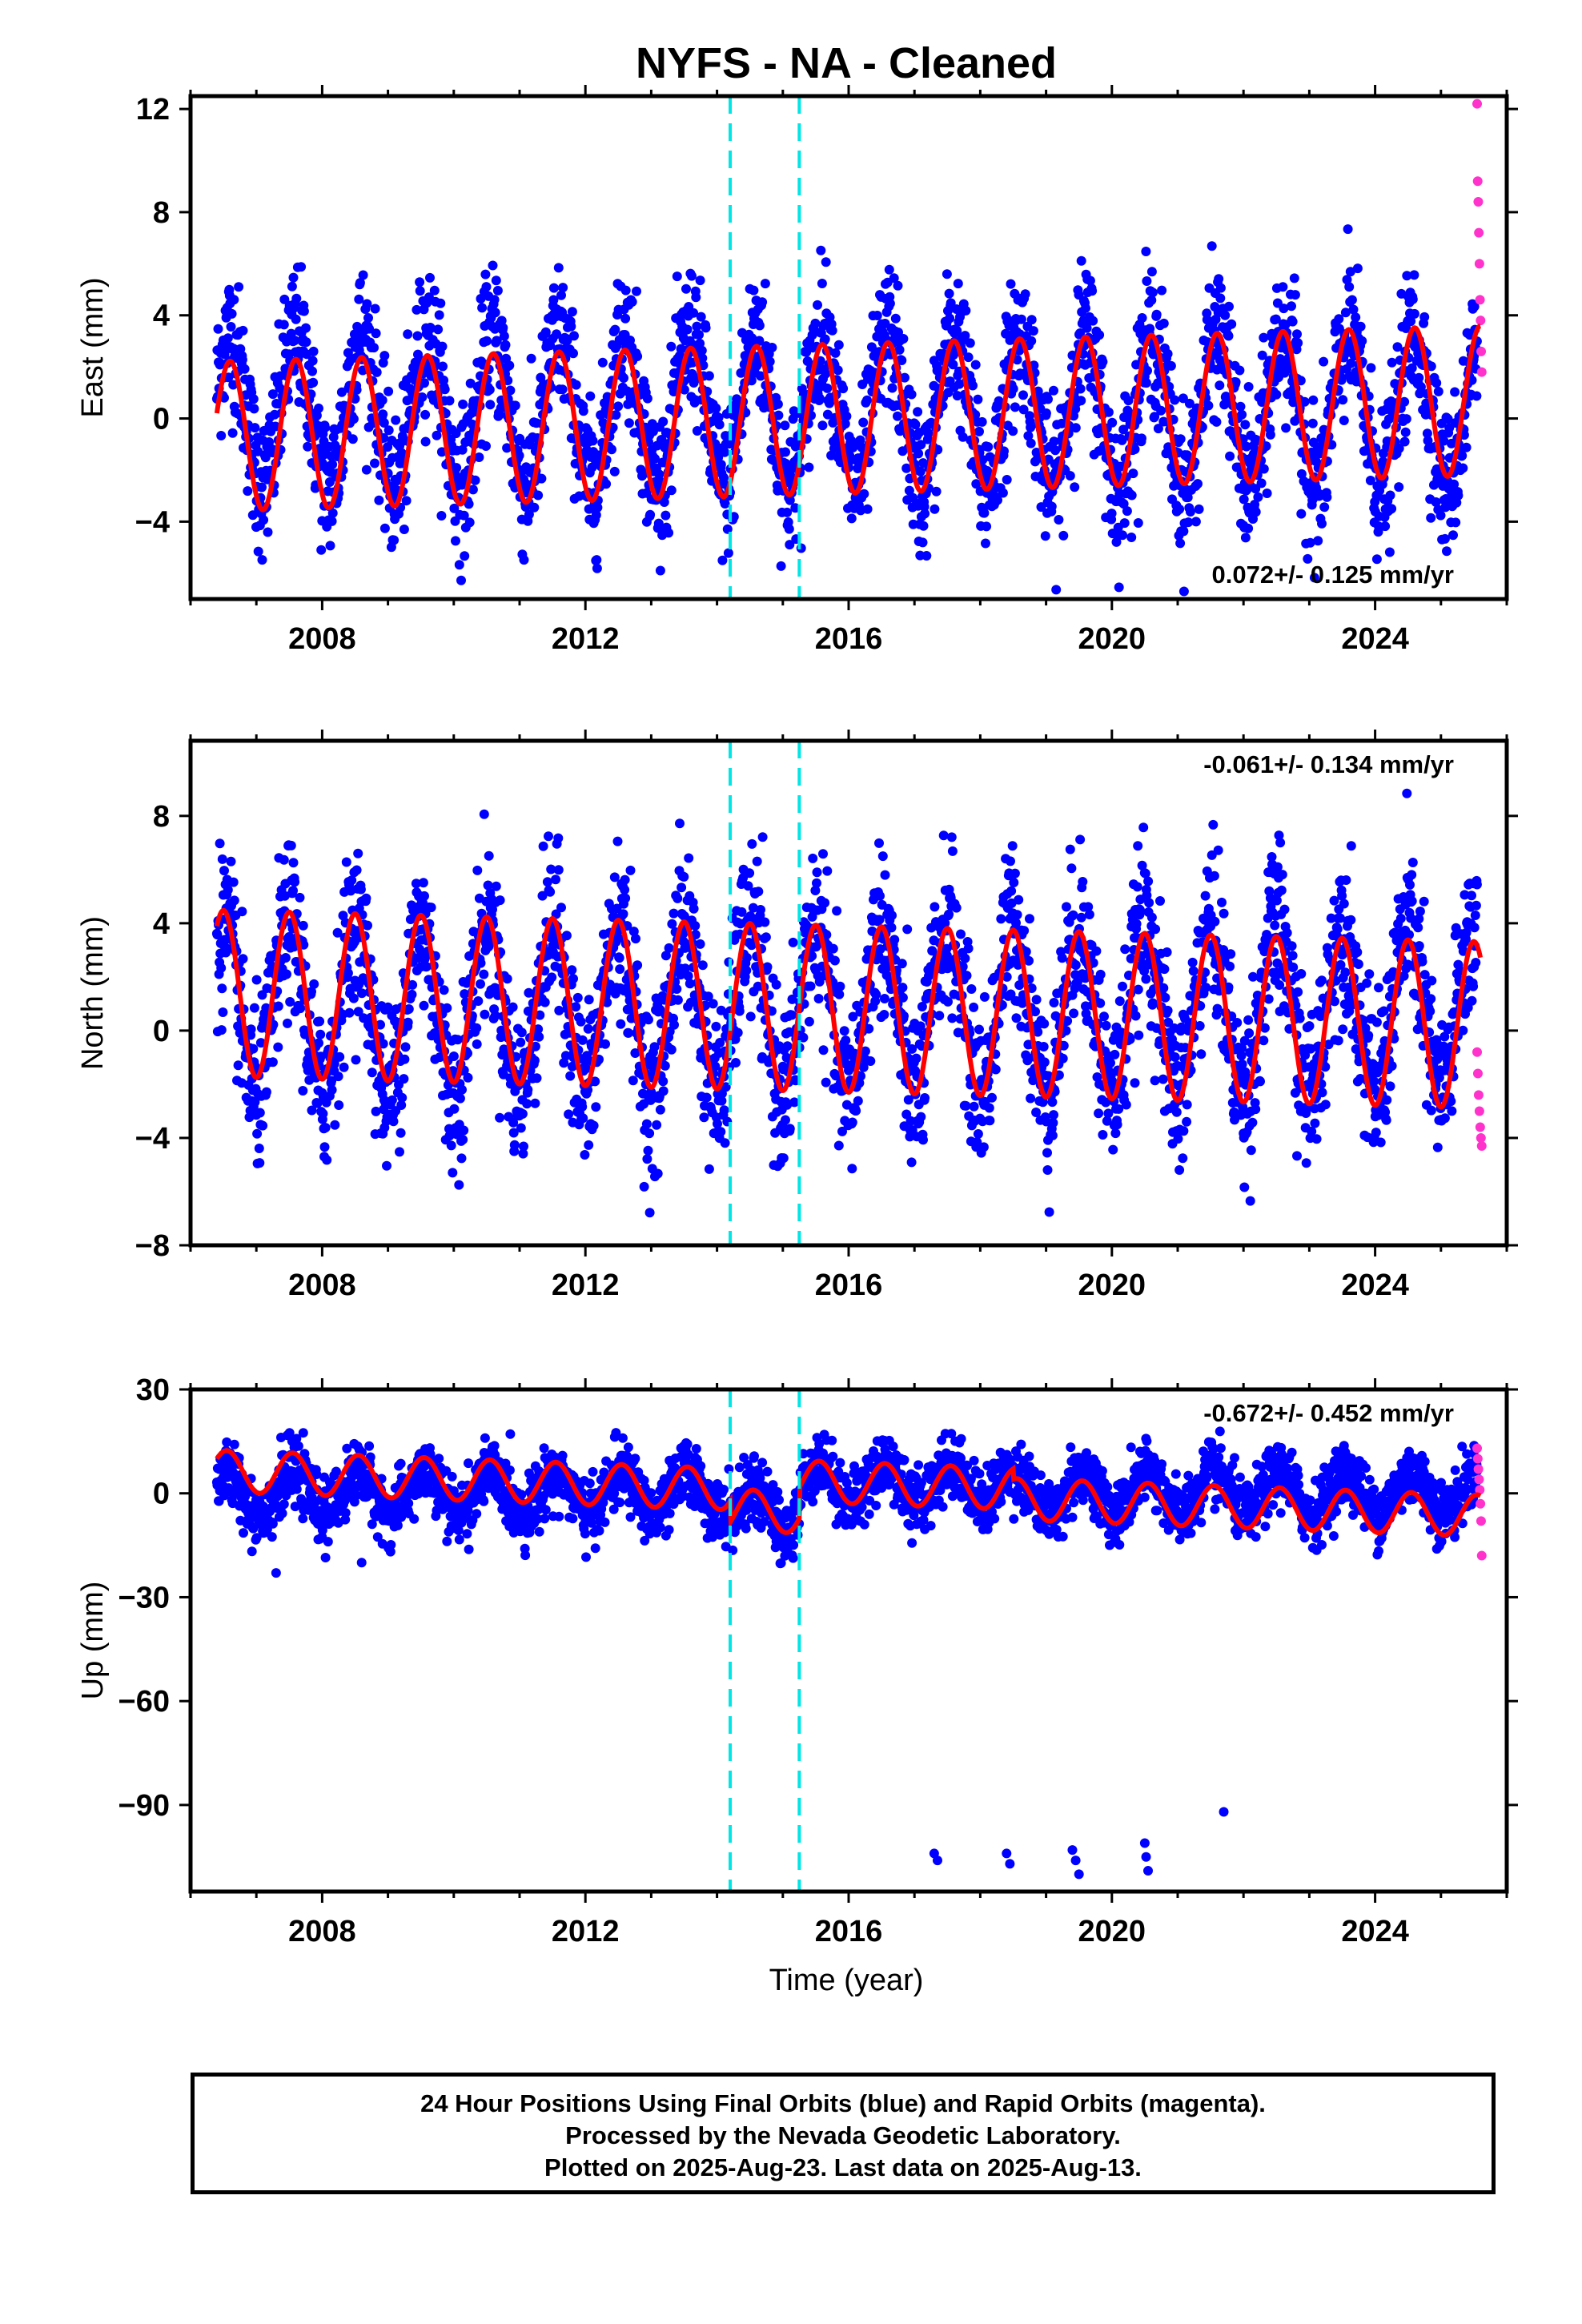 This screenshot has width=1582, height=2324. Describe the element at coordinates (93, 347) in the screenshot. I see `east-y-axis-label: East (mm)` at that location.